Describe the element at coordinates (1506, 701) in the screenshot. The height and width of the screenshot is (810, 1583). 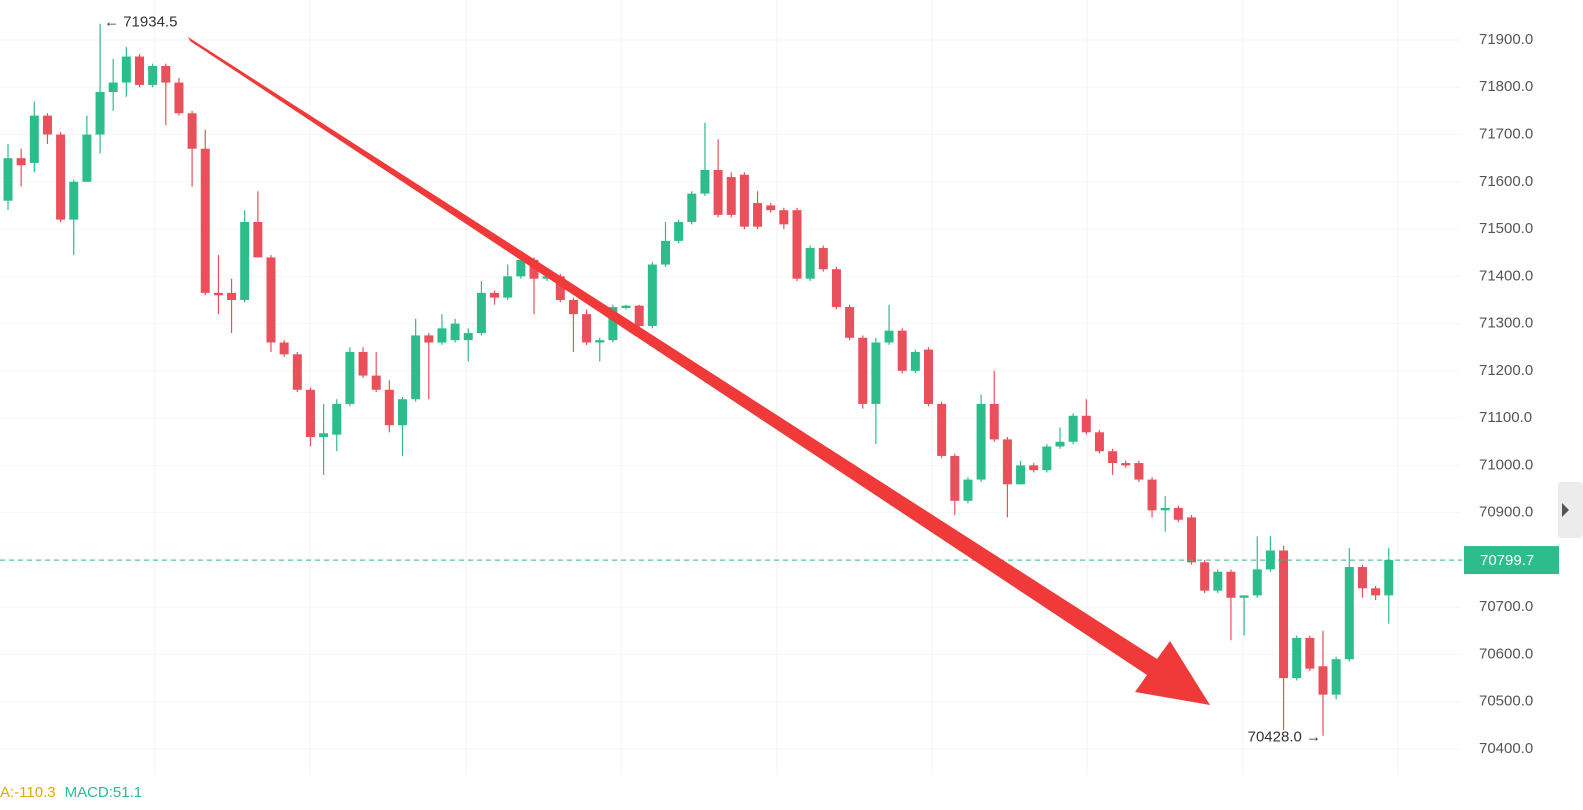
I see `y-tick-label: 70500.0` at that location.